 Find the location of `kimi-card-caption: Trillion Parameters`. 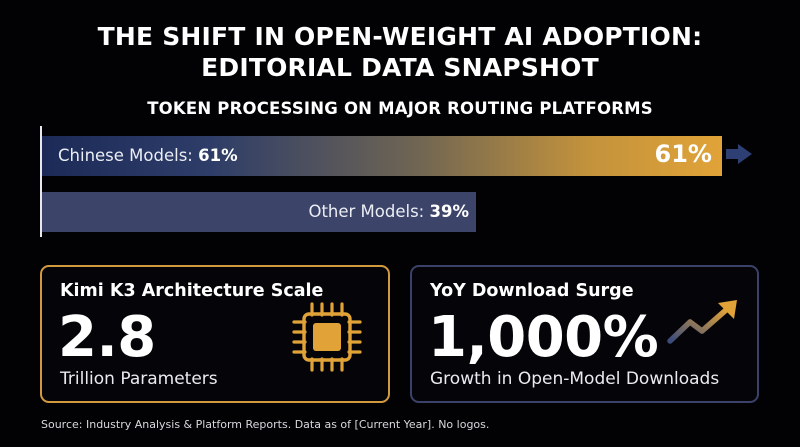

kimi-card-caption: Trillion Parameters is located at coordinates (139, 379).